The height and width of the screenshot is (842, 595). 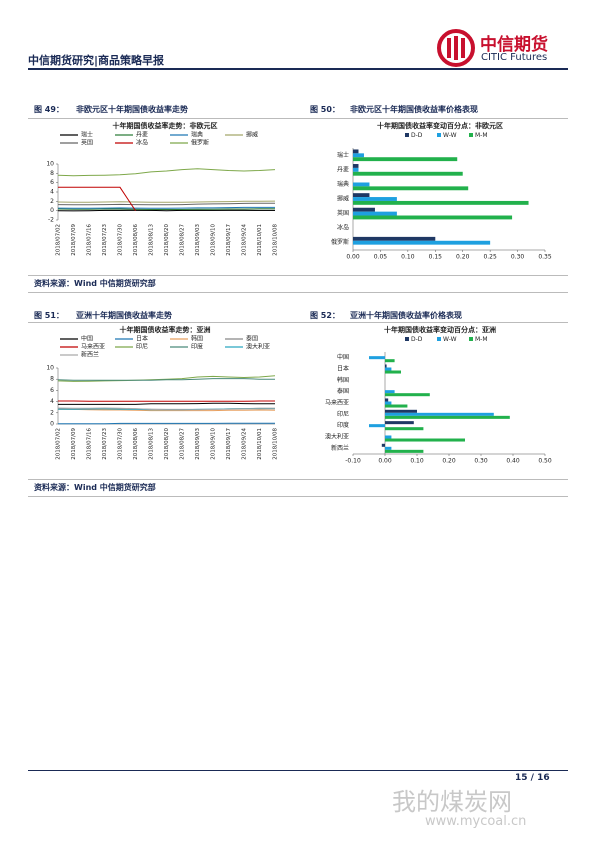 What do you see at coordinates (51, 220) in the screenshot?
I see `y-tick-label: -2` at bounding box center [51, 220].